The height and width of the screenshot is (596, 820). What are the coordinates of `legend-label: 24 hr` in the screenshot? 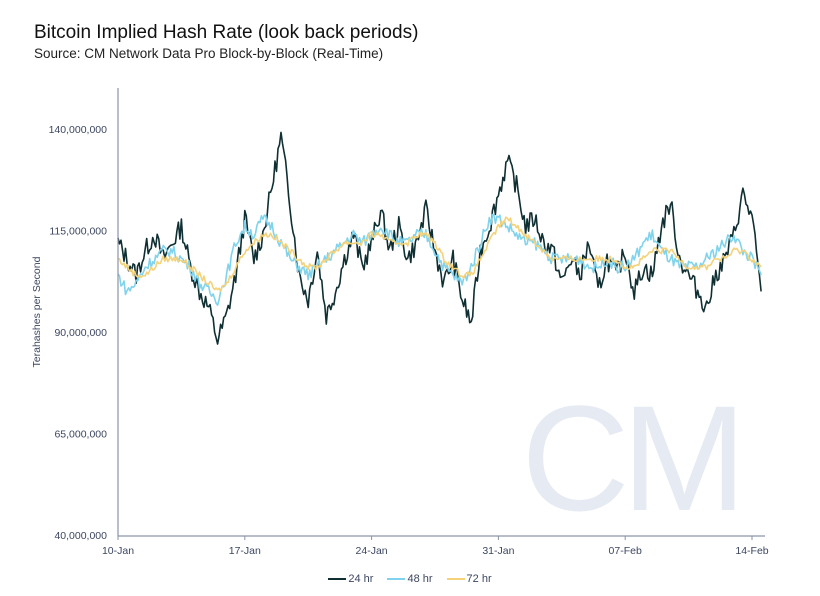 It's located at (361, 579).